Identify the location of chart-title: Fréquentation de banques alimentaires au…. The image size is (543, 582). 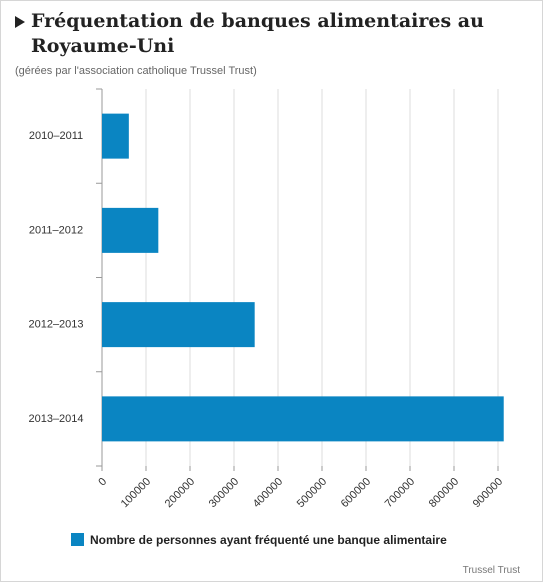
(257, 33).